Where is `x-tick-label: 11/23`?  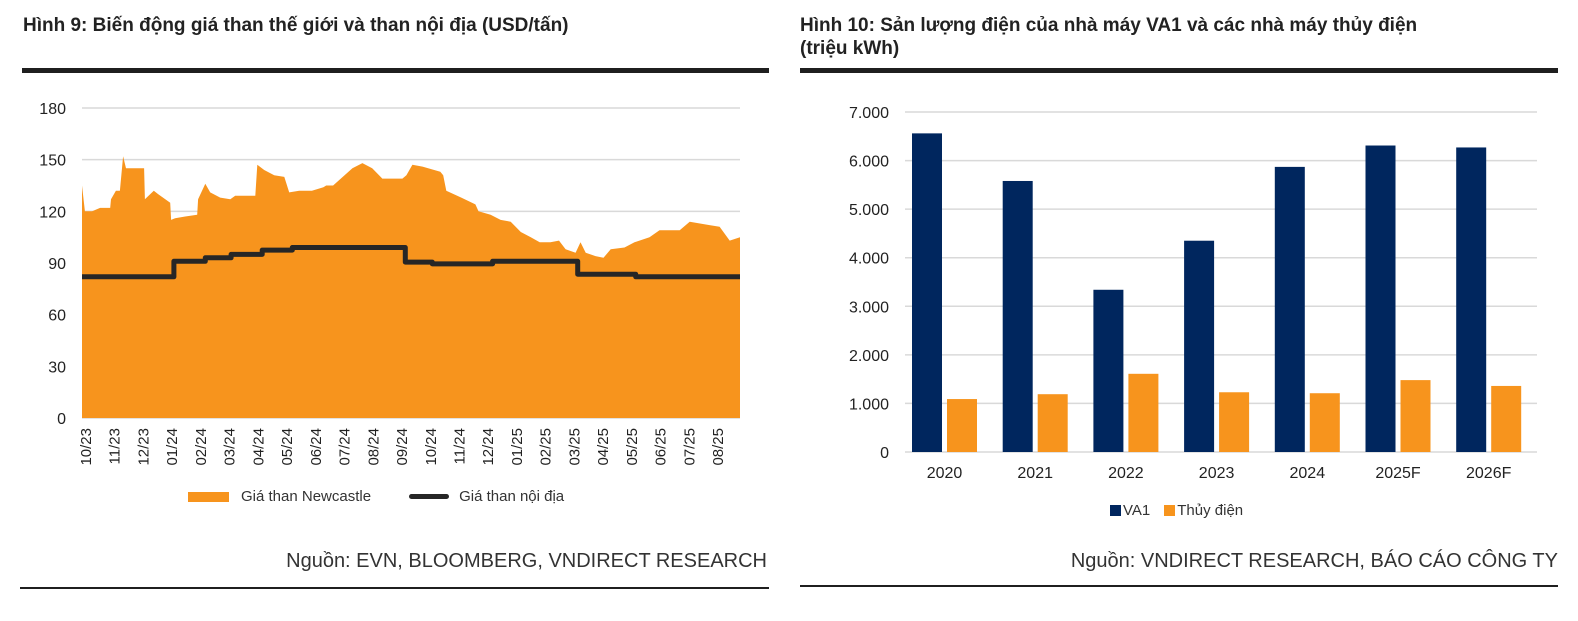
x-tick-label: 11/23 is located at coordinates (115, 446).